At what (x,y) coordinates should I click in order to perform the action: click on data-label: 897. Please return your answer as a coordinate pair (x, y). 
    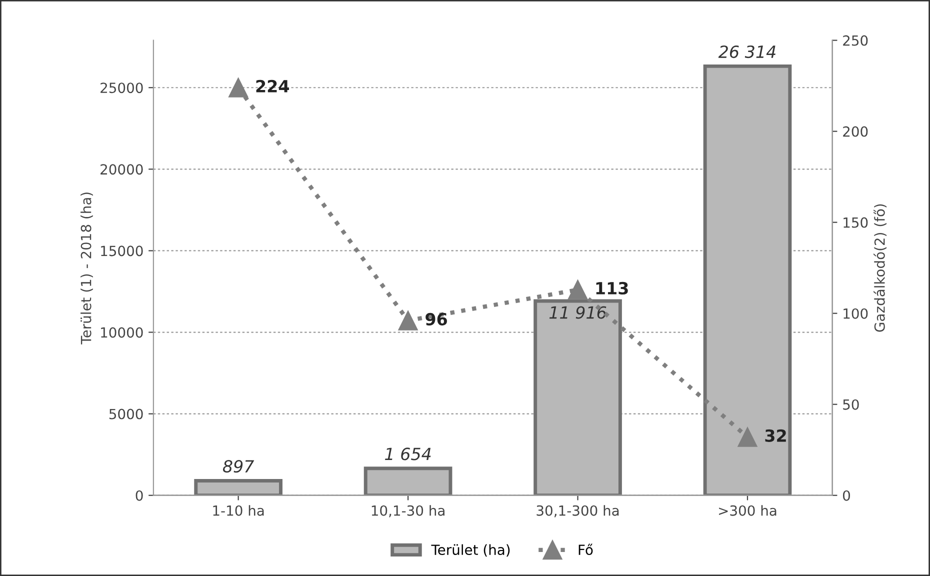
    Looking at the image, I should click on (238, 466).